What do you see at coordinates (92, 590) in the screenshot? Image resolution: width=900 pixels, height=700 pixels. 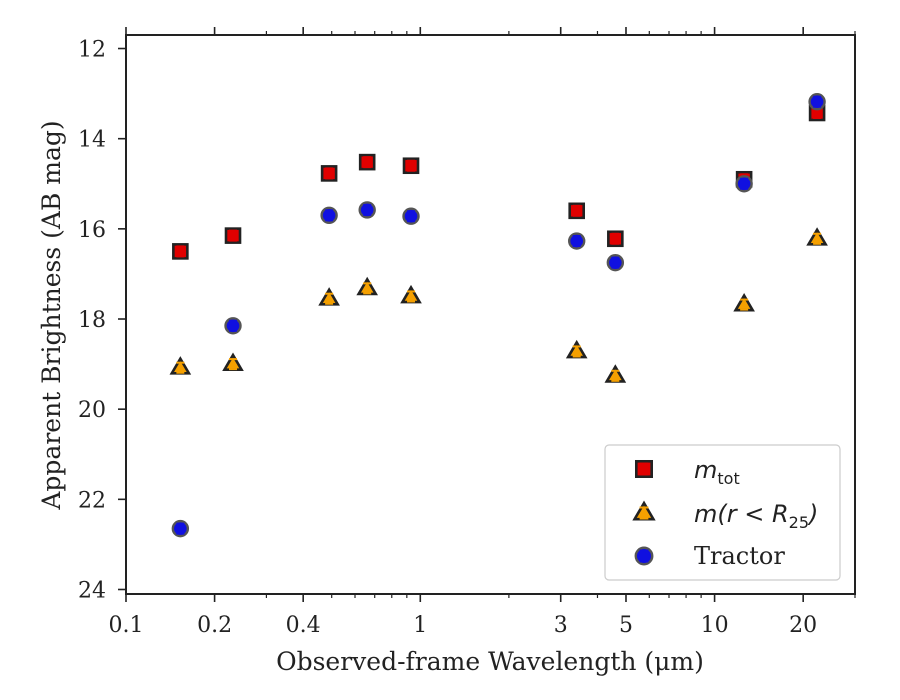 I see `y-tick-label: 24` at bounding box center [92, 590].